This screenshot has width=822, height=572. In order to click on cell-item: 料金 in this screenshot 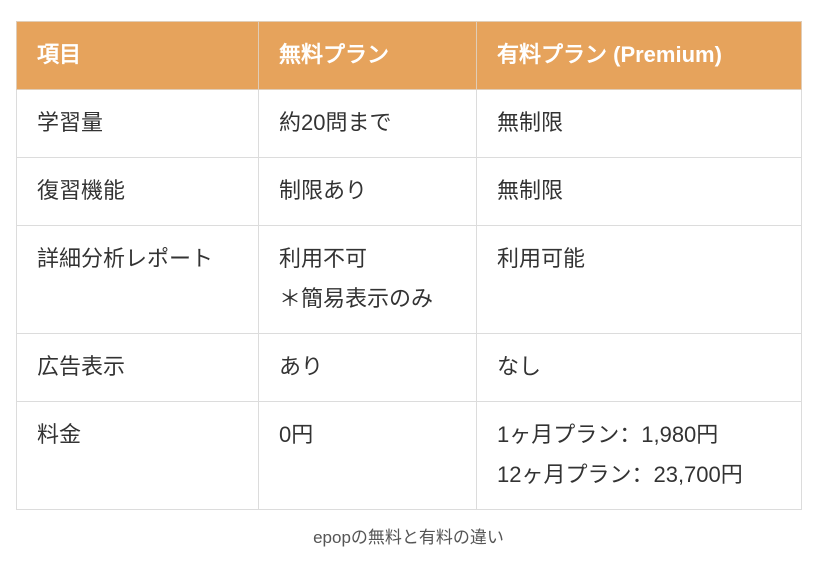, I will do `click(137, 455)`.